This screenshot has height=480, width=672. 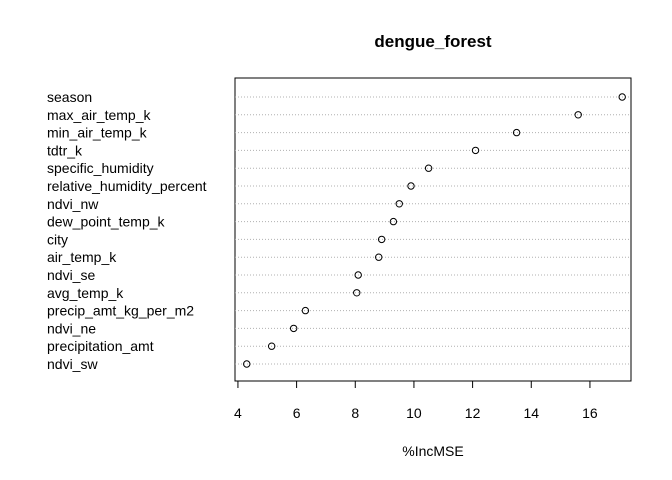 What do you see at coordinates (99, 115) in the screenshot?
I see `category-label: max_air_temp_k` at bounding box center [99, 115].